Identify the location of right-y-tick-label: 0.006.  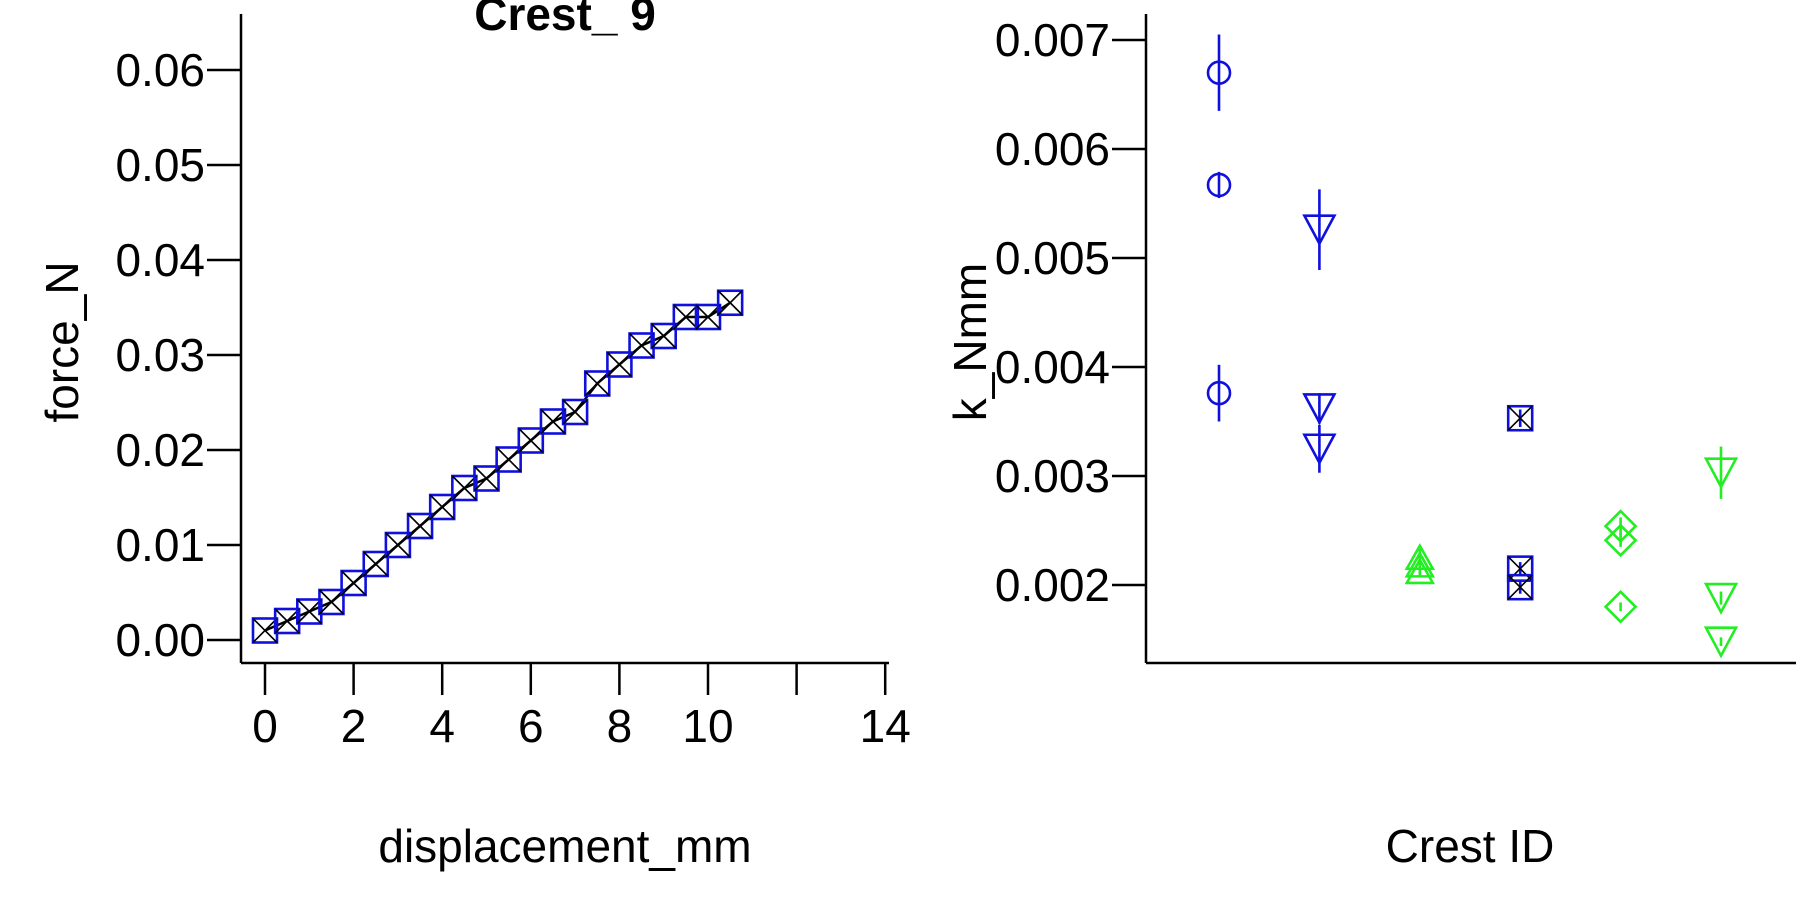
(1052, 149).